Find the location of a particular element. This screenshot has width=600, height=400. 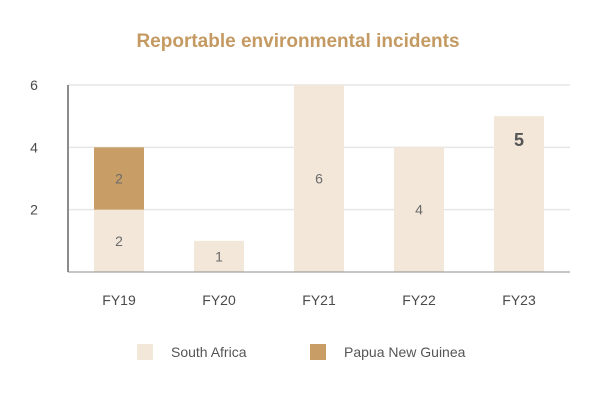

legend-label-papua-new-guinea: Papua New Guinea is located at coordinates (405, 352).